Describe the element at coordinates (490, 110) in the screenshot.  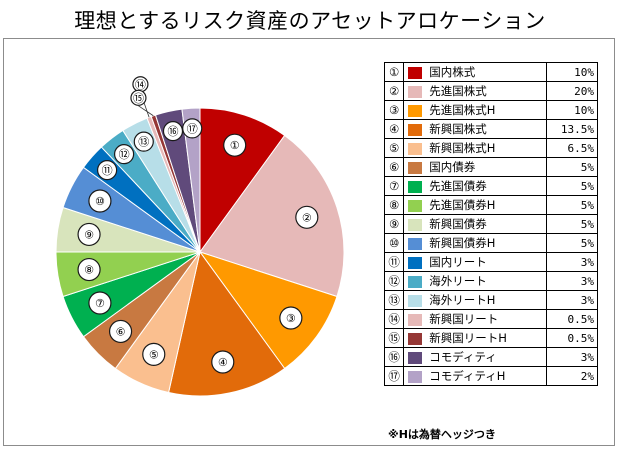
I see `legend-row: ③ 先進国株式H 10%` at that location.